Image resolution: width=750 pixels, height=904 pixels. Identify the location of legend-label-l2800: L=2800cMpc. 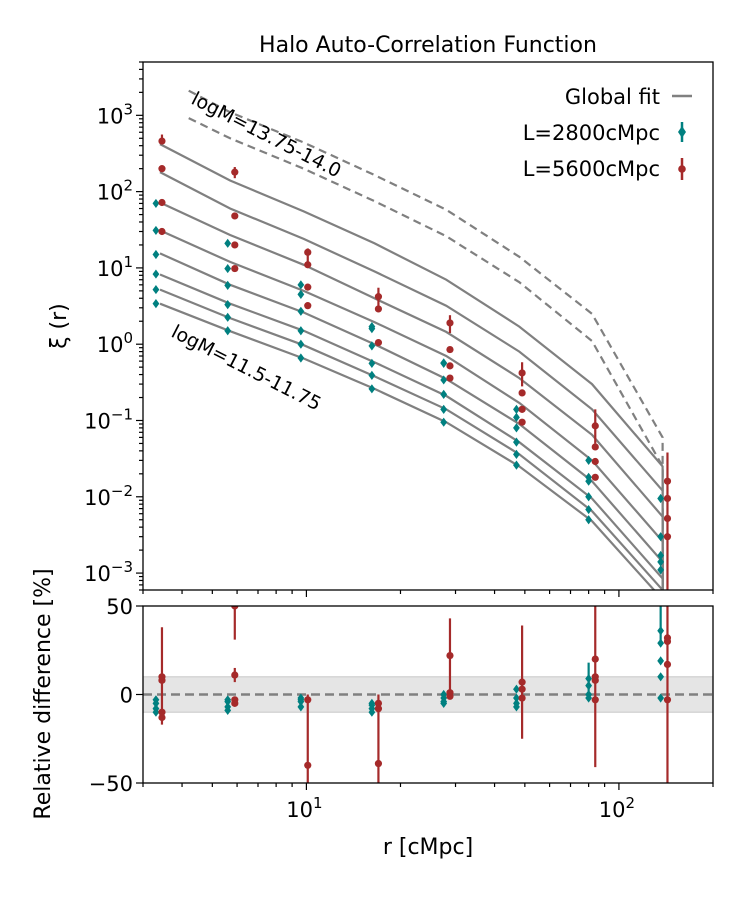
(591, 133).